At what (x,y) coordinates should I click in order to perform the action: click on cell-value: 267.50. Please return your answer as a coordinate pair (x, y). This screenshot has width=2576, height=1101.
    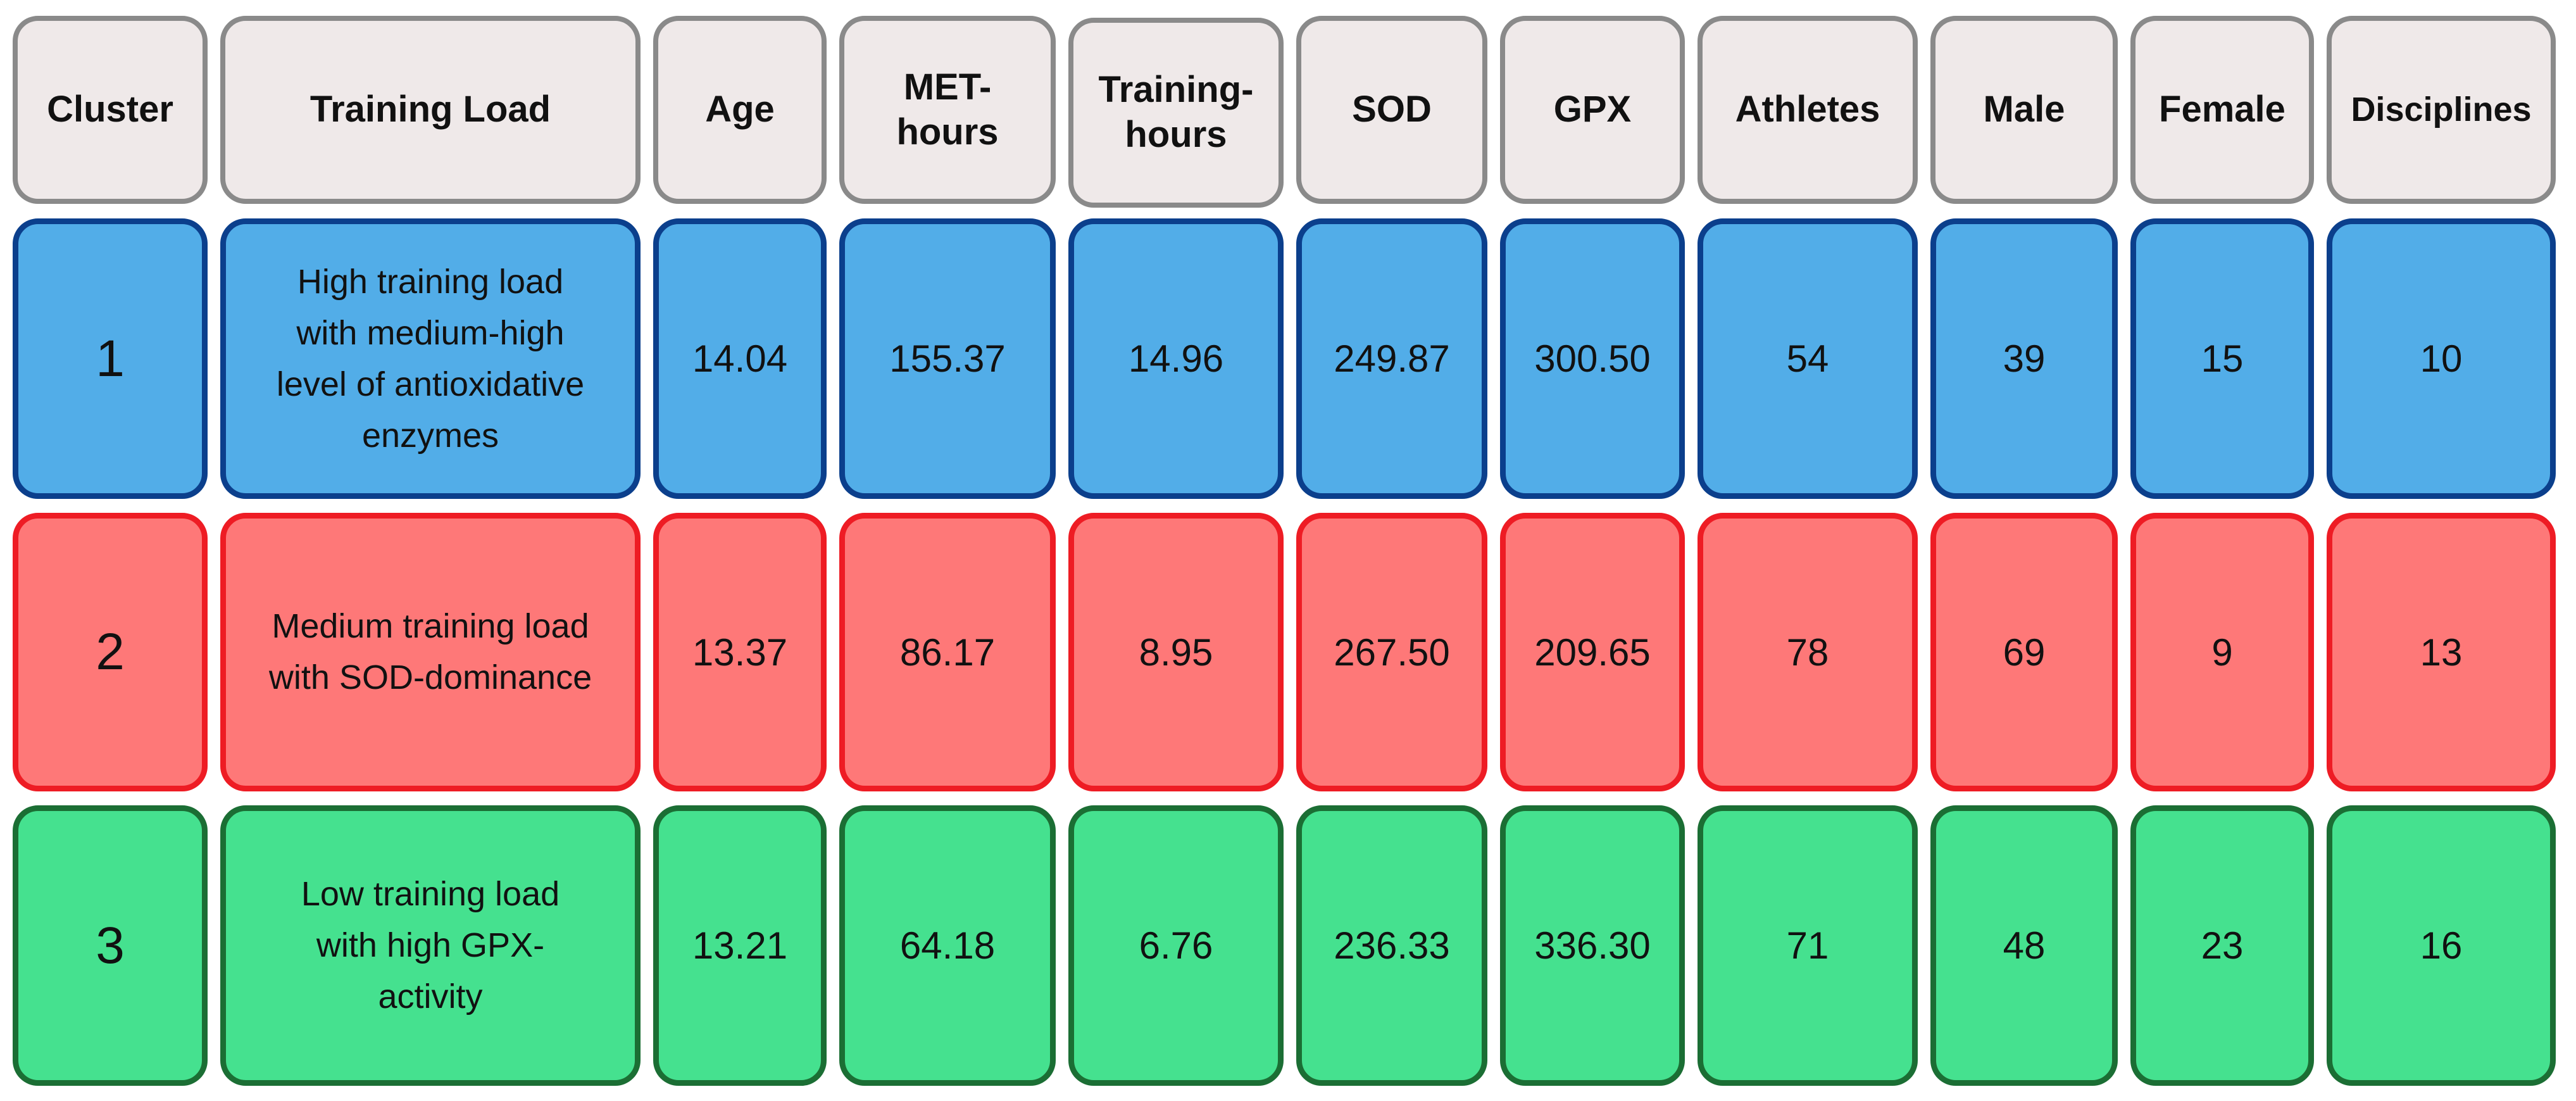
    Looking at the image, I should click on (1392, 652).